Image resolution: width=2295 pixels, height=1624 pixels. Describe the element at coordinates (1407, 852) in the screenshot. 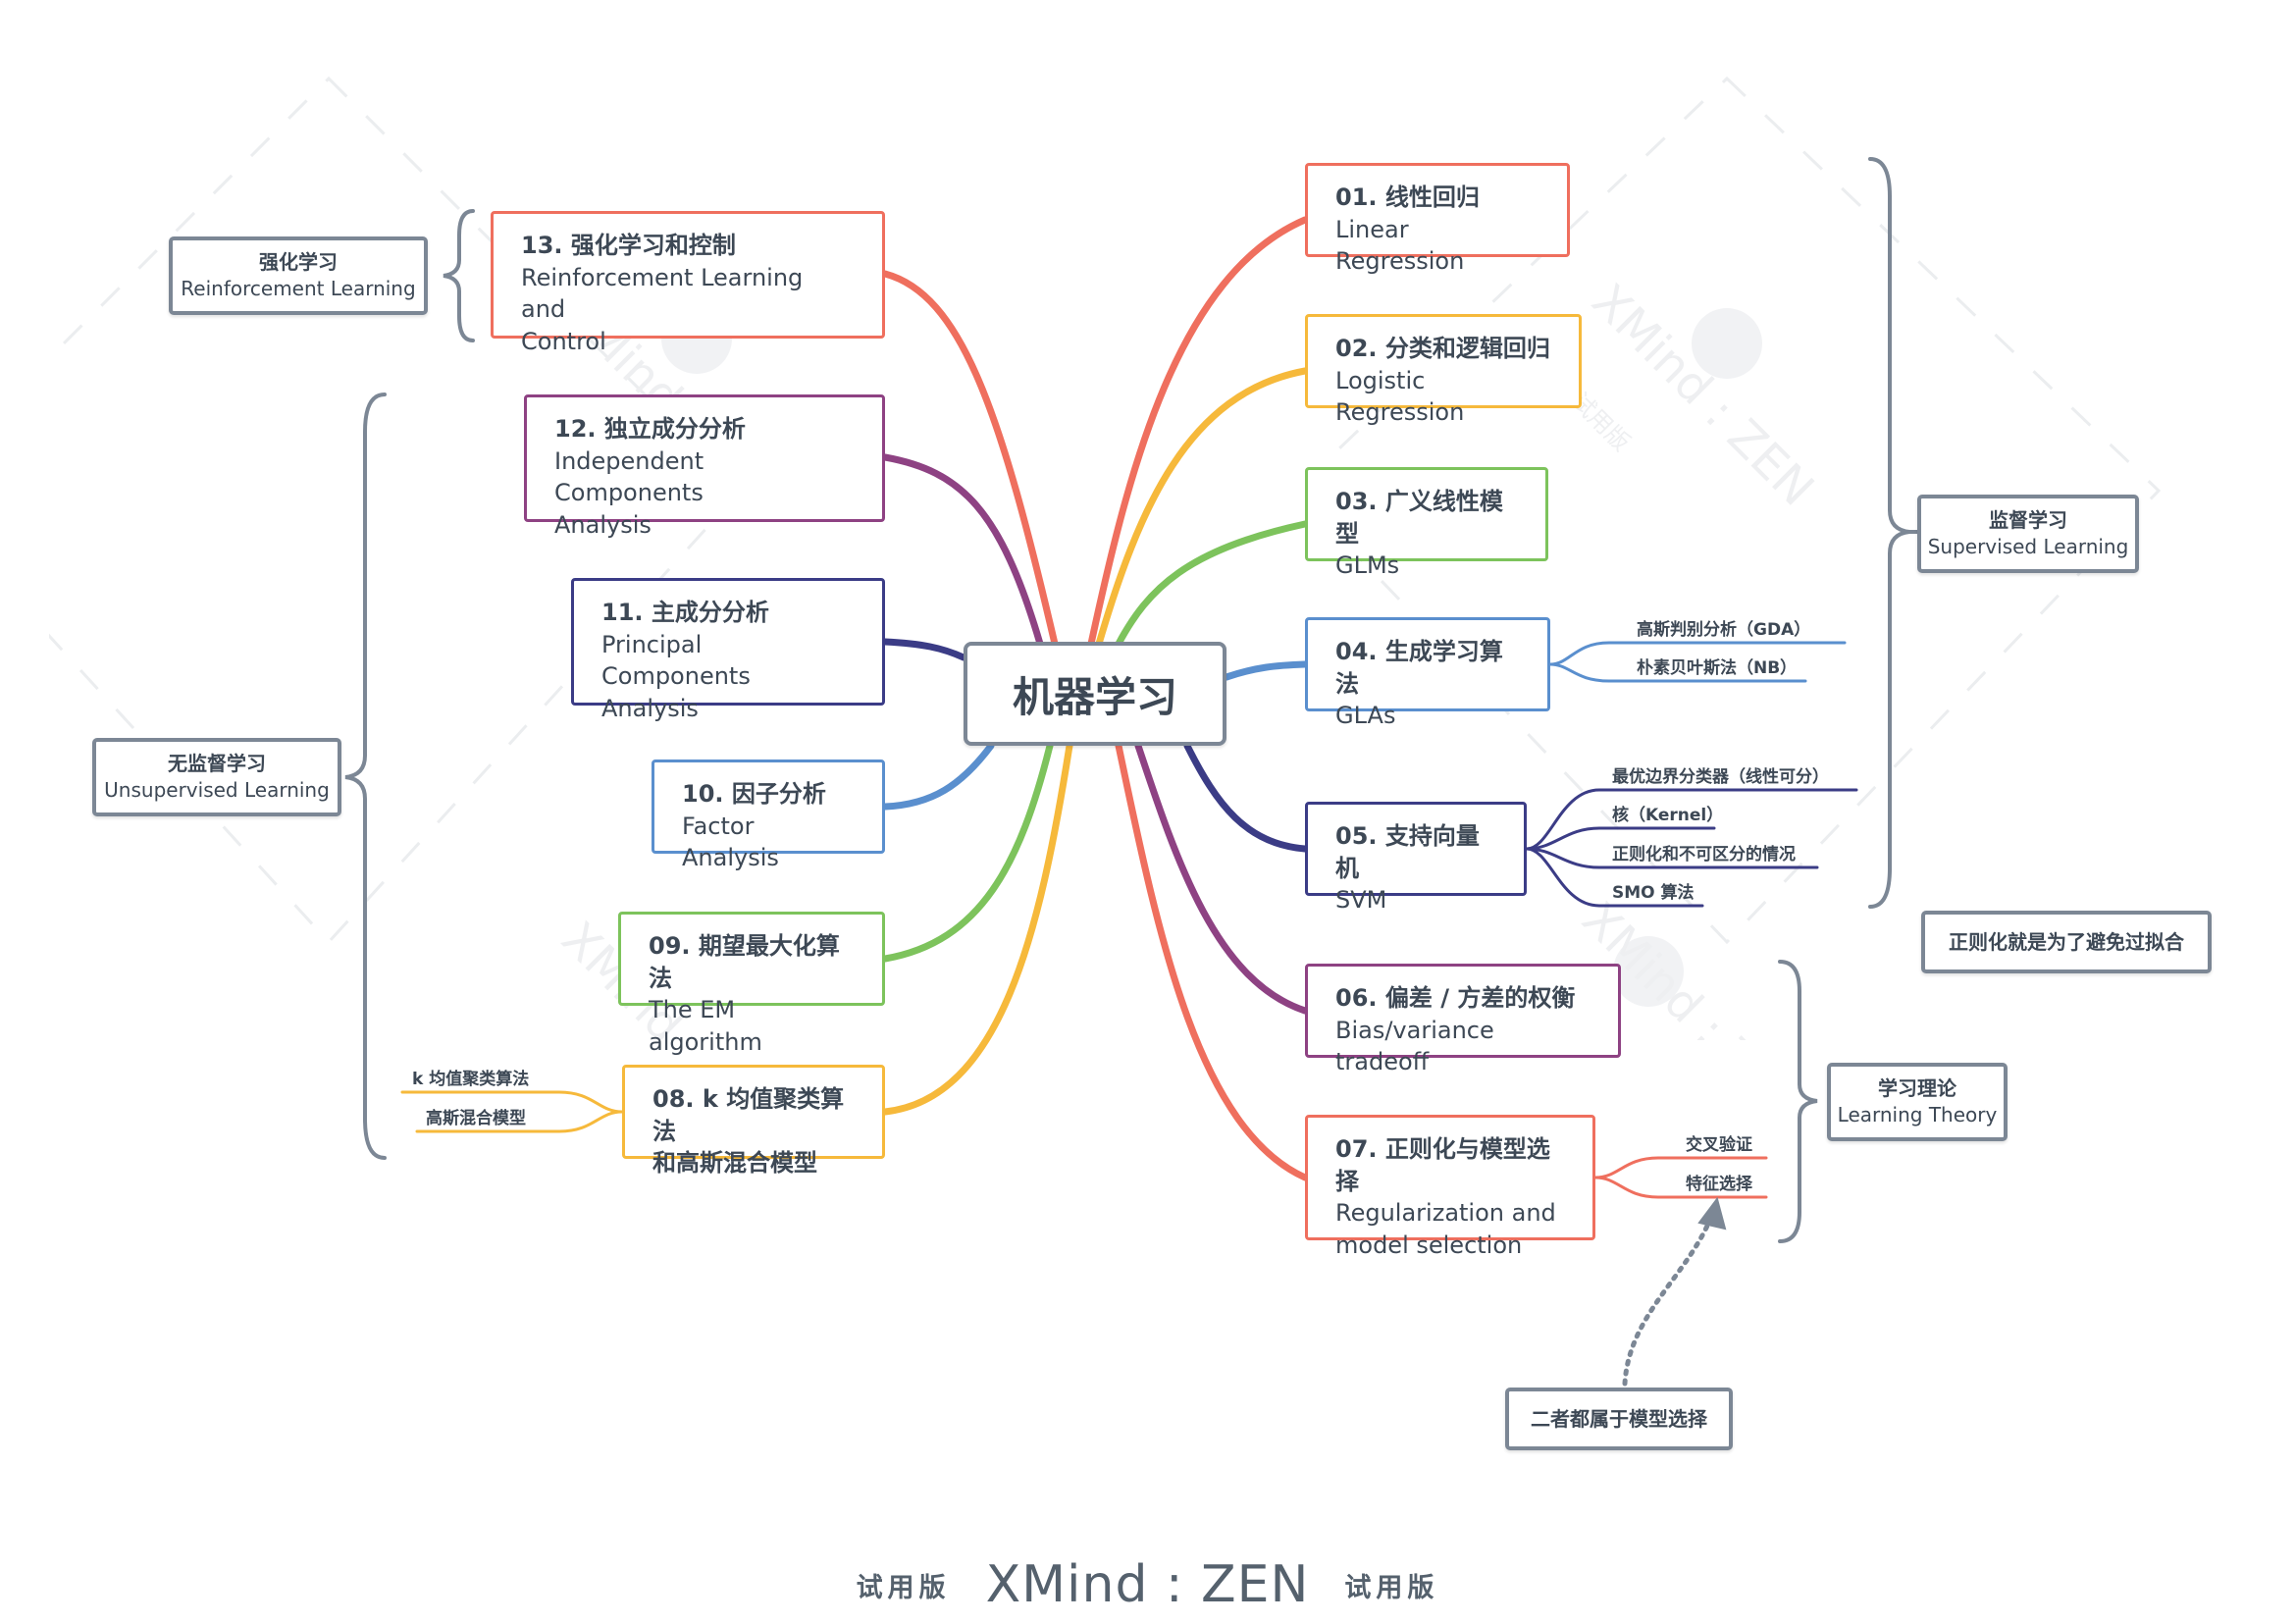

I see `topic-title: 05. 支持向量机` at that location.